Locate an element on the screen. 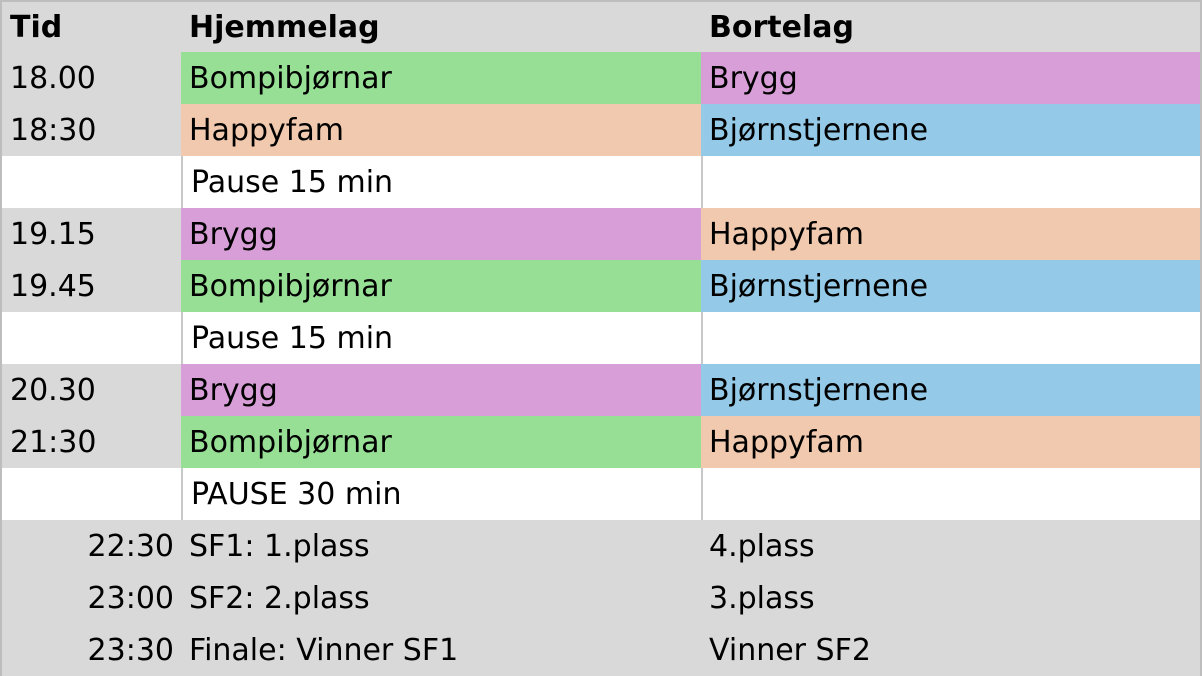 The height and width of the screenshot is (676, 1202). header-time: Tid is located at coordinates (91, 27).